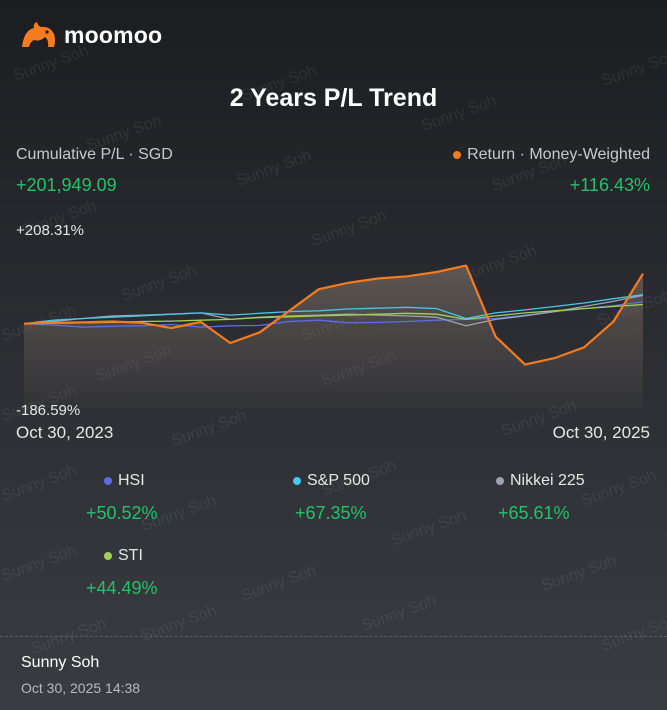 Image resolution: width=667 pixels, height=710 pixels. Describe the element at coordinates (581, 498) in the screenshot. I see `benchmark-nikkei: Nikkei 225 +65.61%` at that location.